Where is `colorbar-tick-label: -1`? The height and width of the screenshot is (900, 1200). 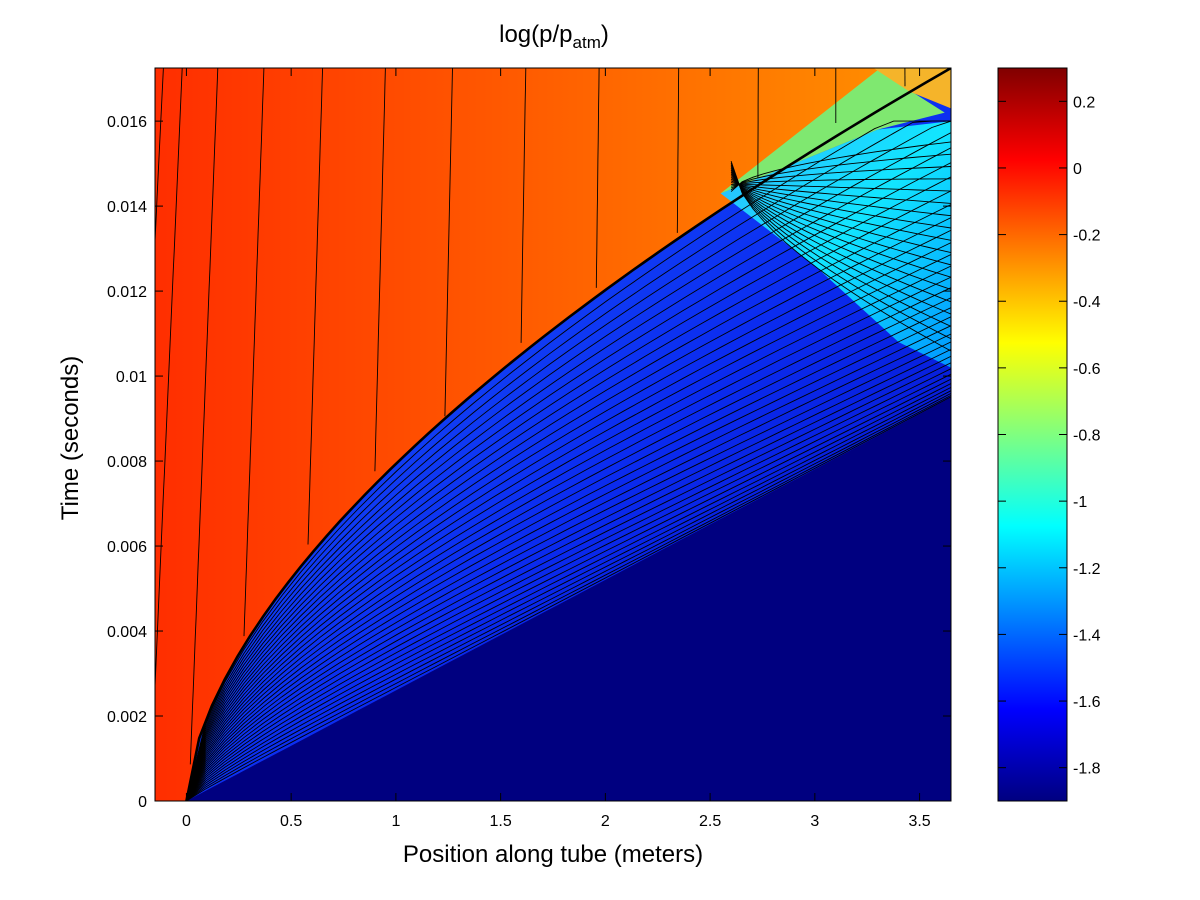 colorbar-tick-label: -1 is located at coordinates (1080, 502).